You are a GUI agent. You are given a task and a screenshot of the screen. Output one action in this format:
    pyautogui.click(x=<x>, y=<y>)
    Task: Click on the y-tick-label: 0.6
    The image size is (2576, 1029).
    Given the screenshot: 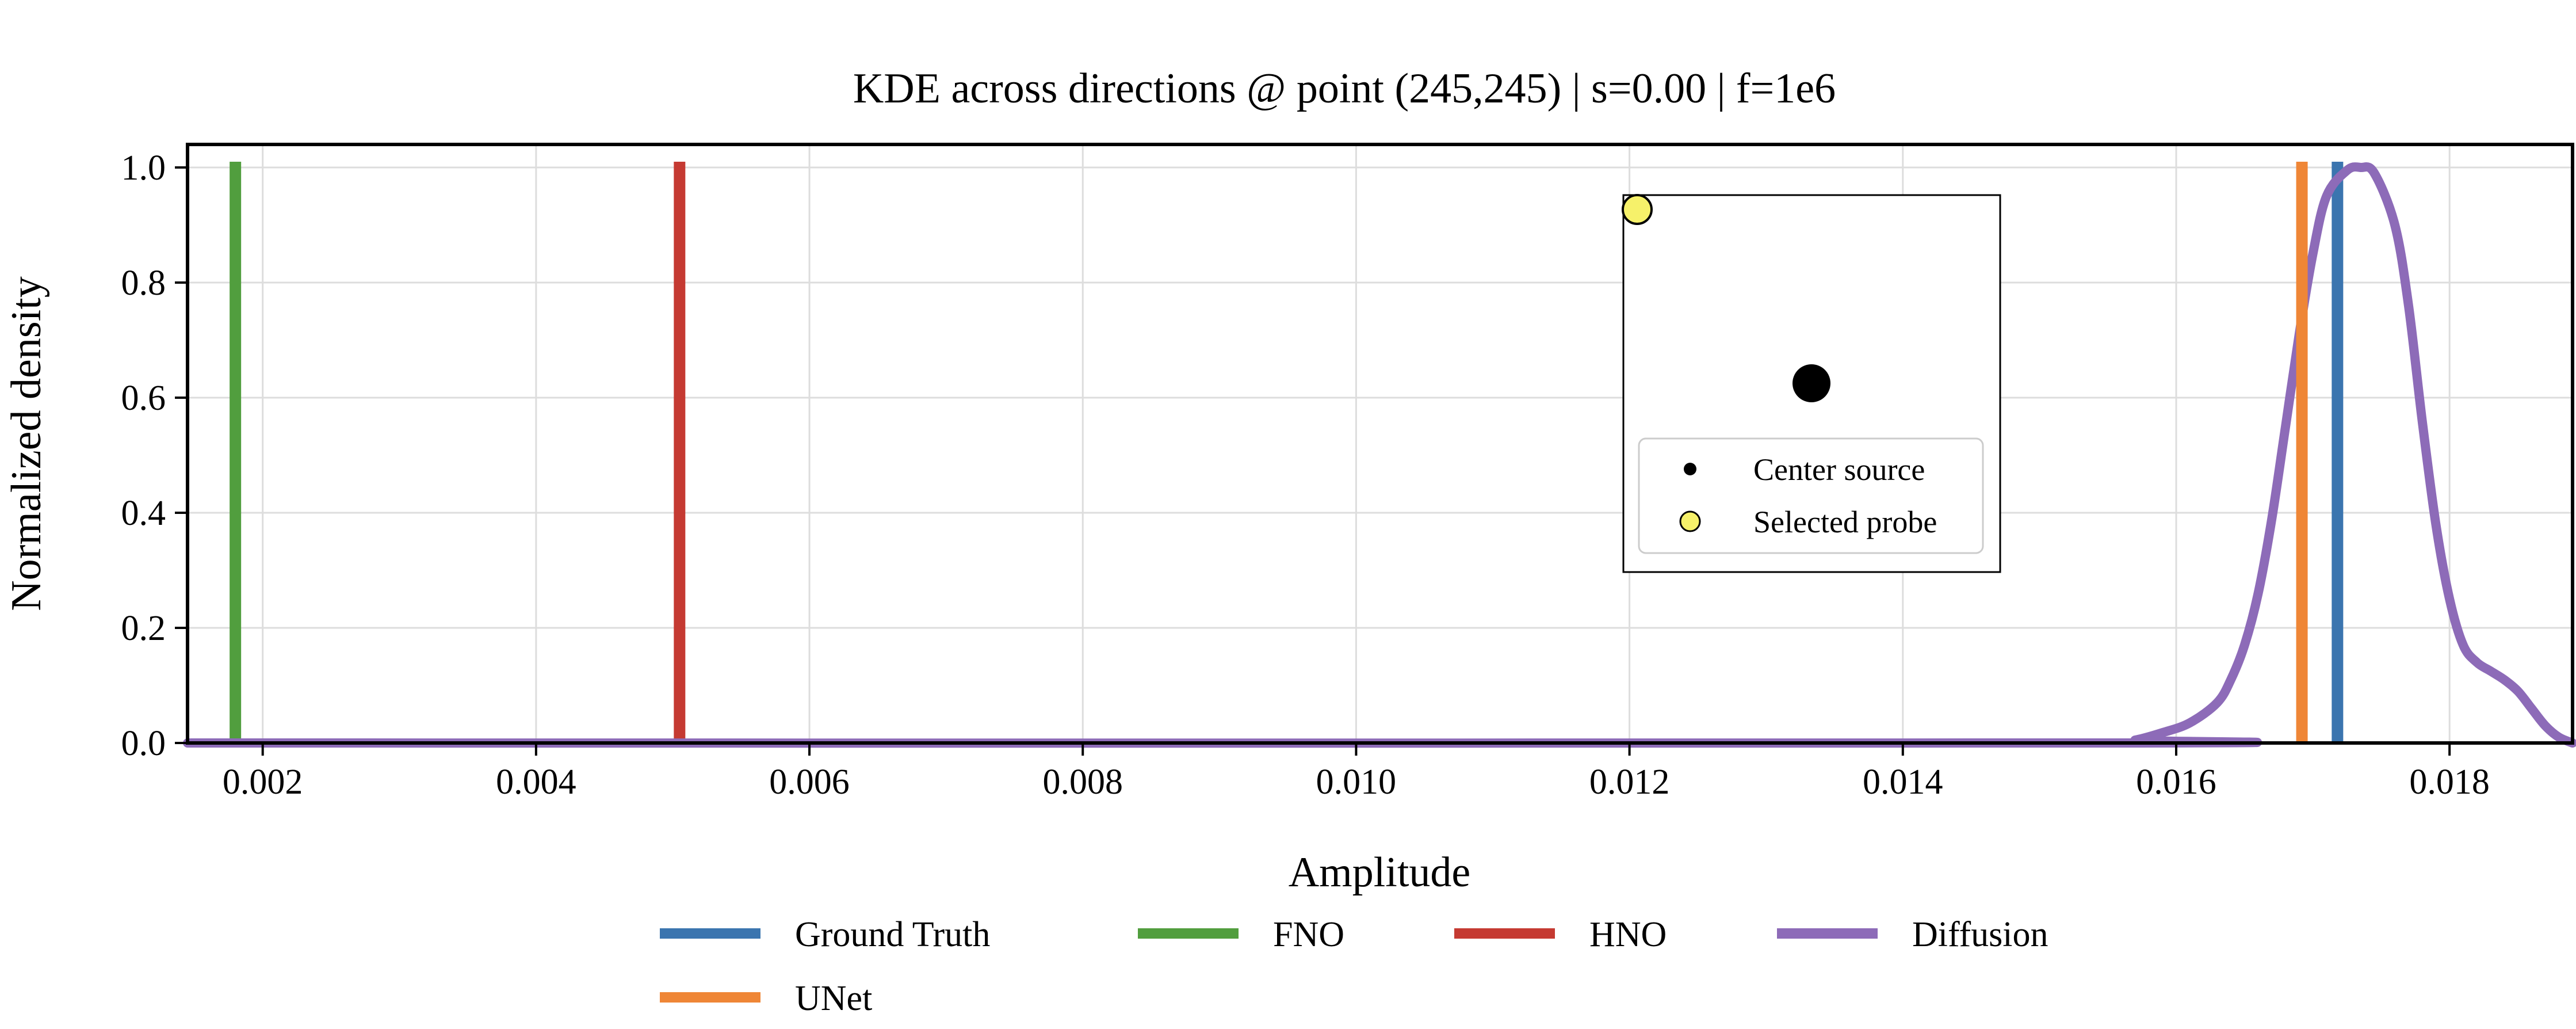 What is the action you would take?
    pyautogui.click(x=143, y=399)
    